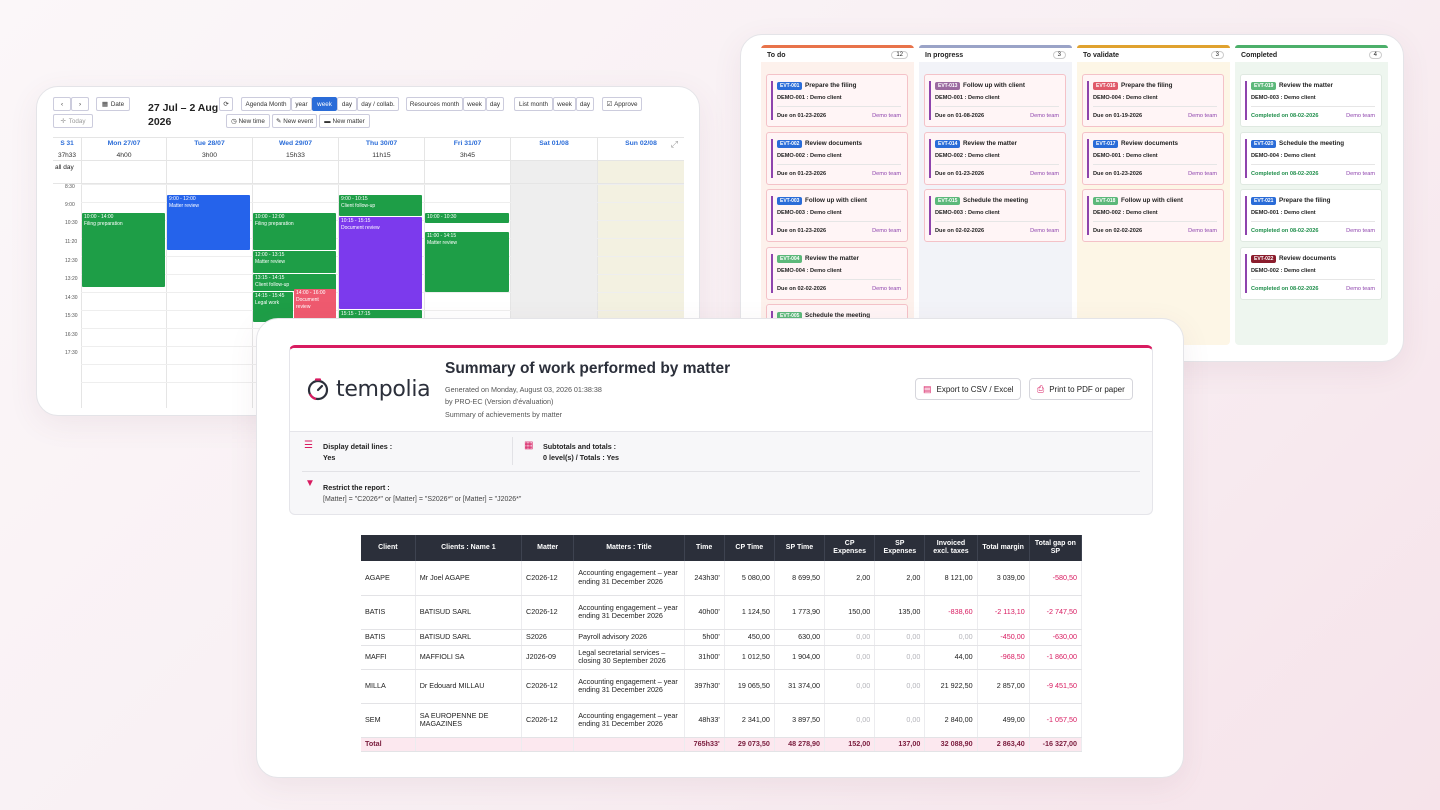 This screenshot has width=1440, height=810. I want to click on table-cell: 243h30', so click(704, 578).